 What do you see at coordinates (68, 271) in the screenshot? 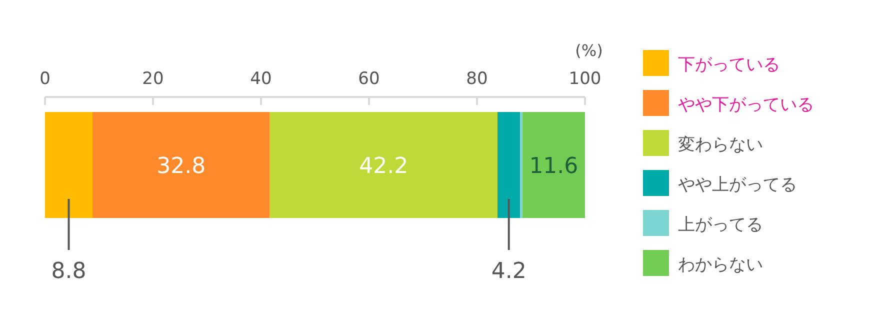
I see `data-label: 8.8` at bounding box center [68, 271].